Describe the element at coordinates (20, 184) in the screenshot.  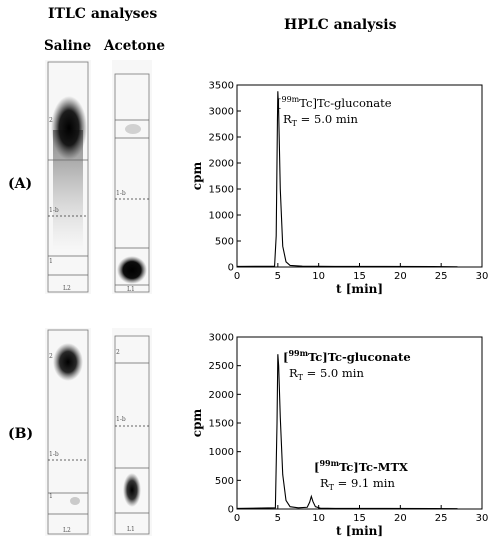
I see `row-a-label: (A)` at that location.